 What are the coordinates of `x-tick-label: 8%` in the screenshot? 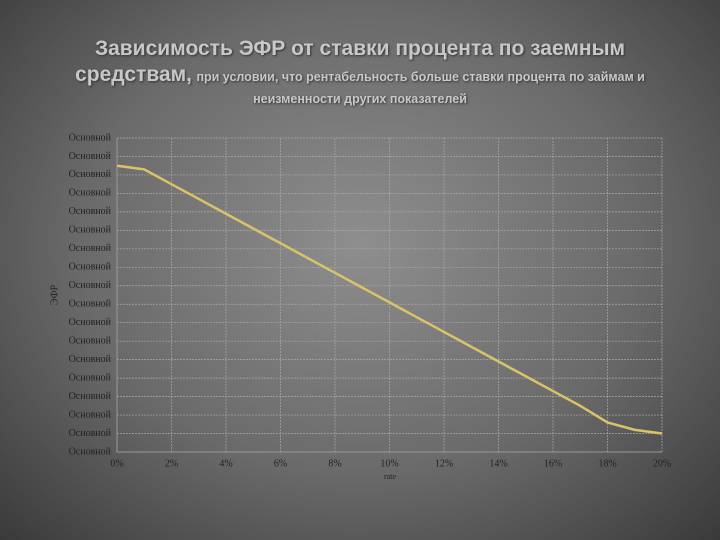 It's located at (334, 463).